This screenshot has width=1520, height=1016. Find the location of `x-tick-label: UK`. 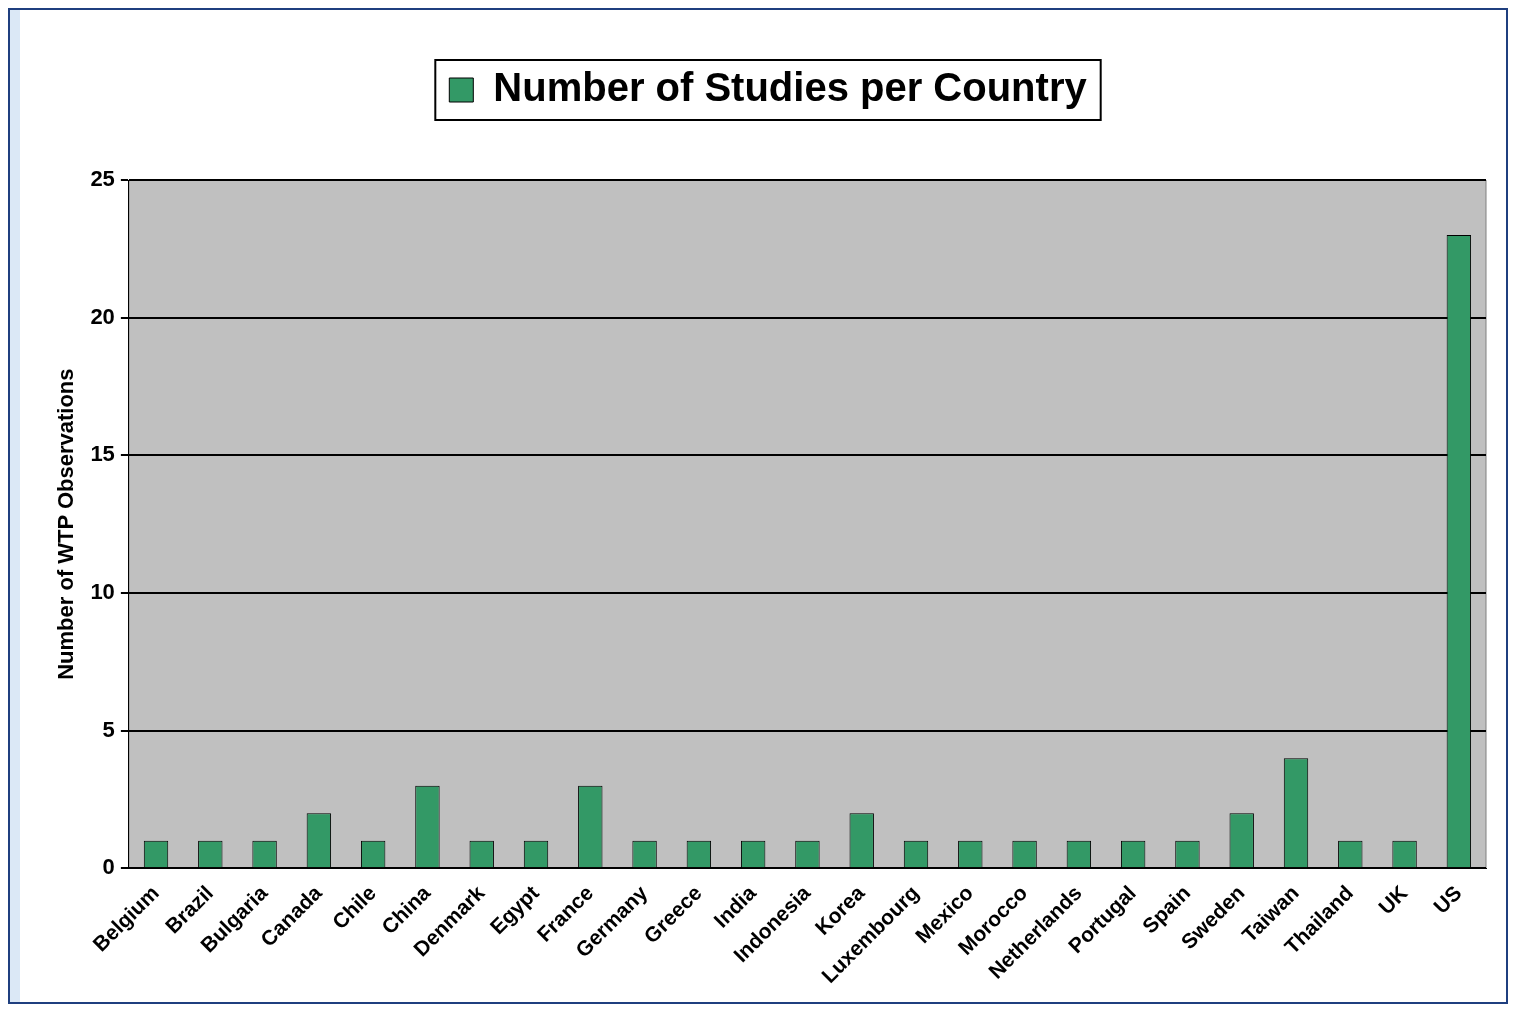

x-tick-label: UK is located at coordinates (1392, 899).